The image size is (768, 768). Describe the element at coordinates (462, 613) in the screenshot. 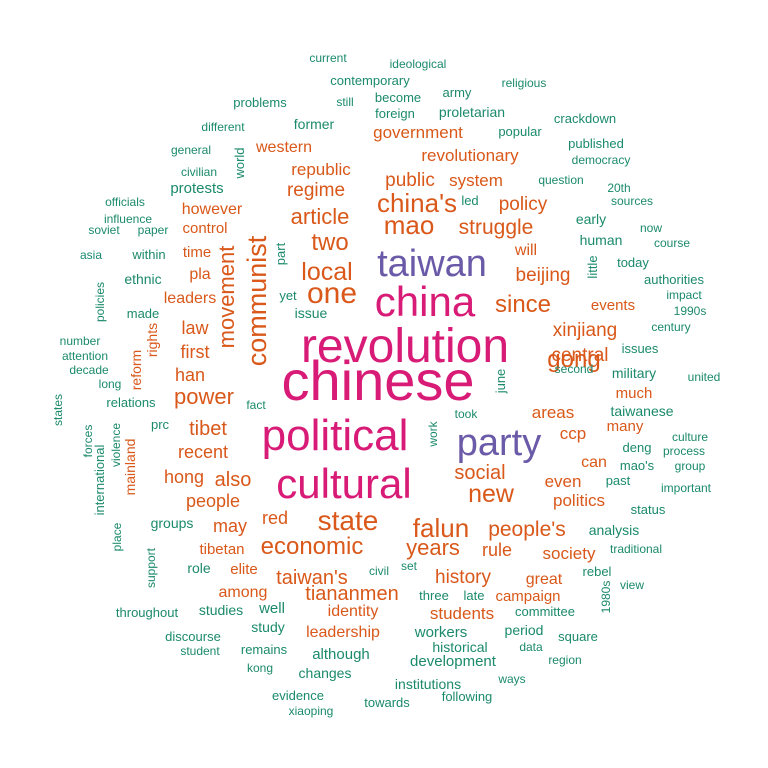

I see `cloud-word-students: students` at that location.